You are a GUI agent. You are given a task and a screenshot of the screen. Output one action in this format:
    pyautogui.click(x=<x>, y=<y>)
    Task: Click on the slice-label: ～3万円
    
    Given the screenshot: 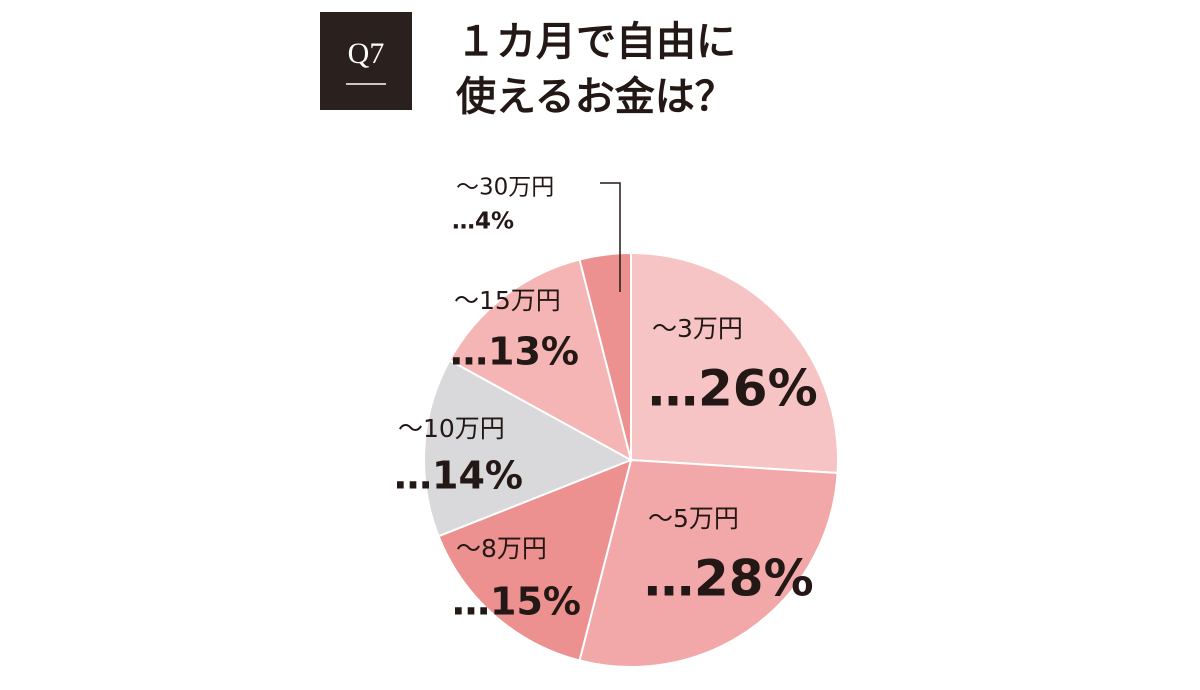 What is the action you would take?
    pyautogui.click(x=697, y=328)
    